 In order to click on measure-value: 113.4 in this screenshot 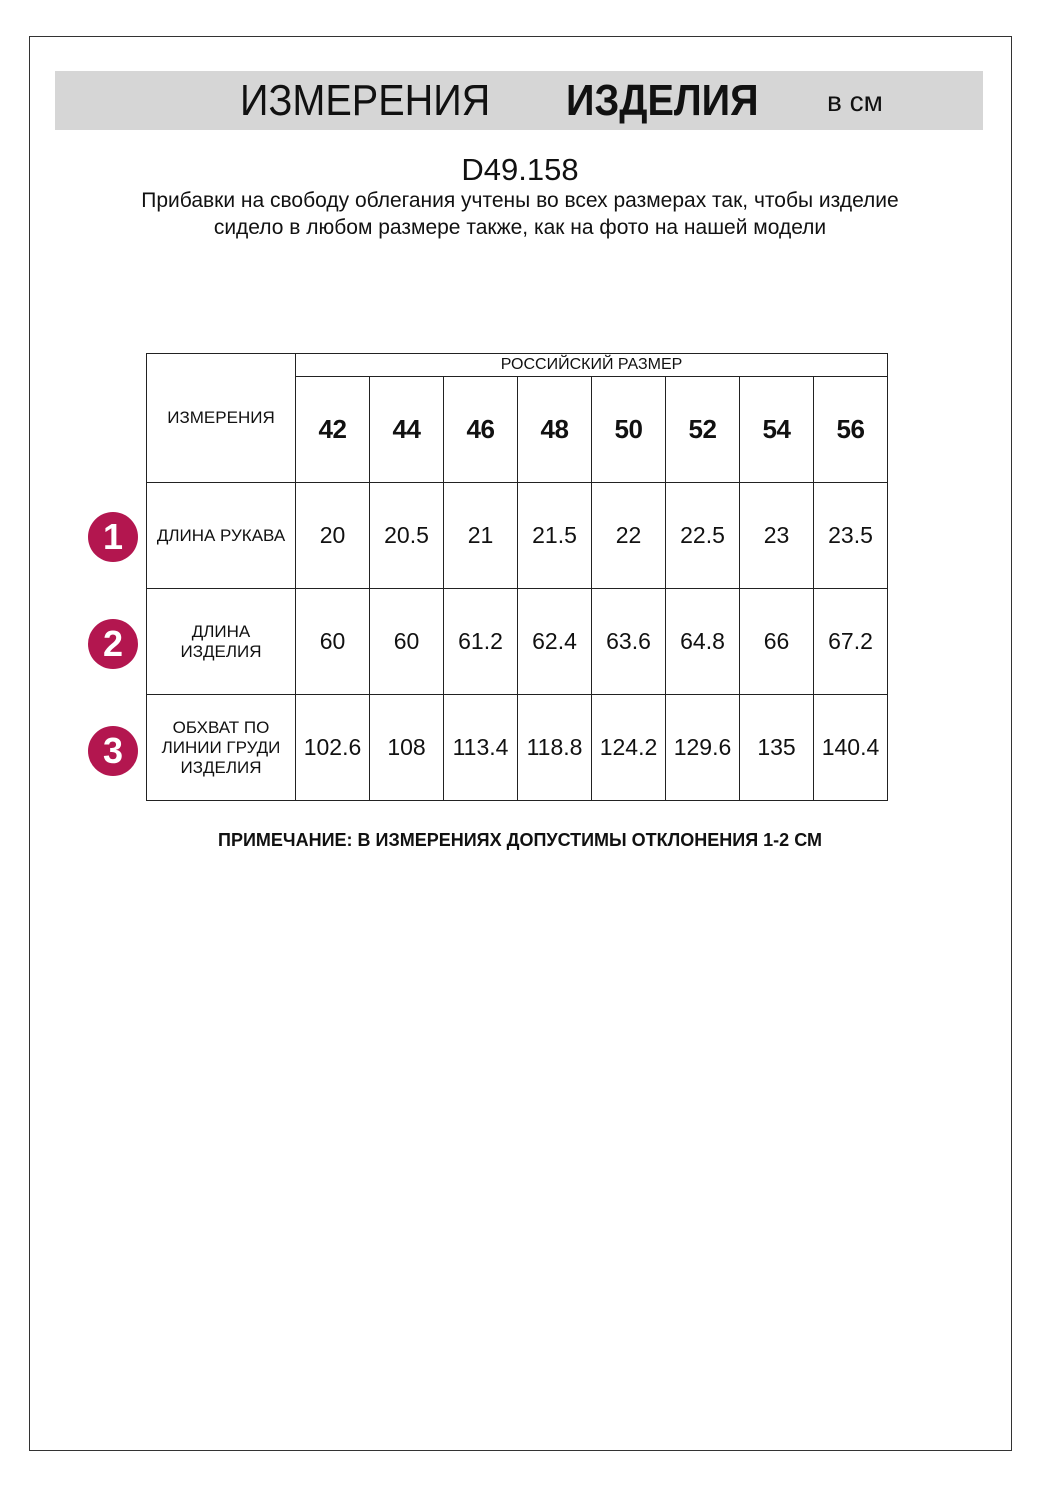, I will do `click(480, 747)`.